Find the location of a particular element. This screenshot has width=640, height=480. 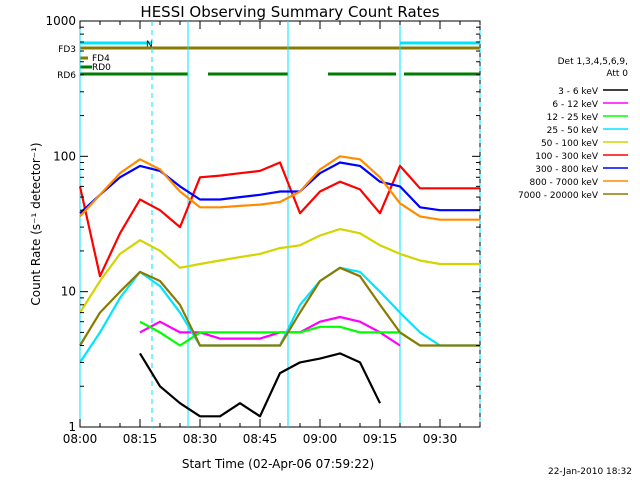

chart-title: HESSI Observing Summary Count Rates is located at coordinates (289, 12).